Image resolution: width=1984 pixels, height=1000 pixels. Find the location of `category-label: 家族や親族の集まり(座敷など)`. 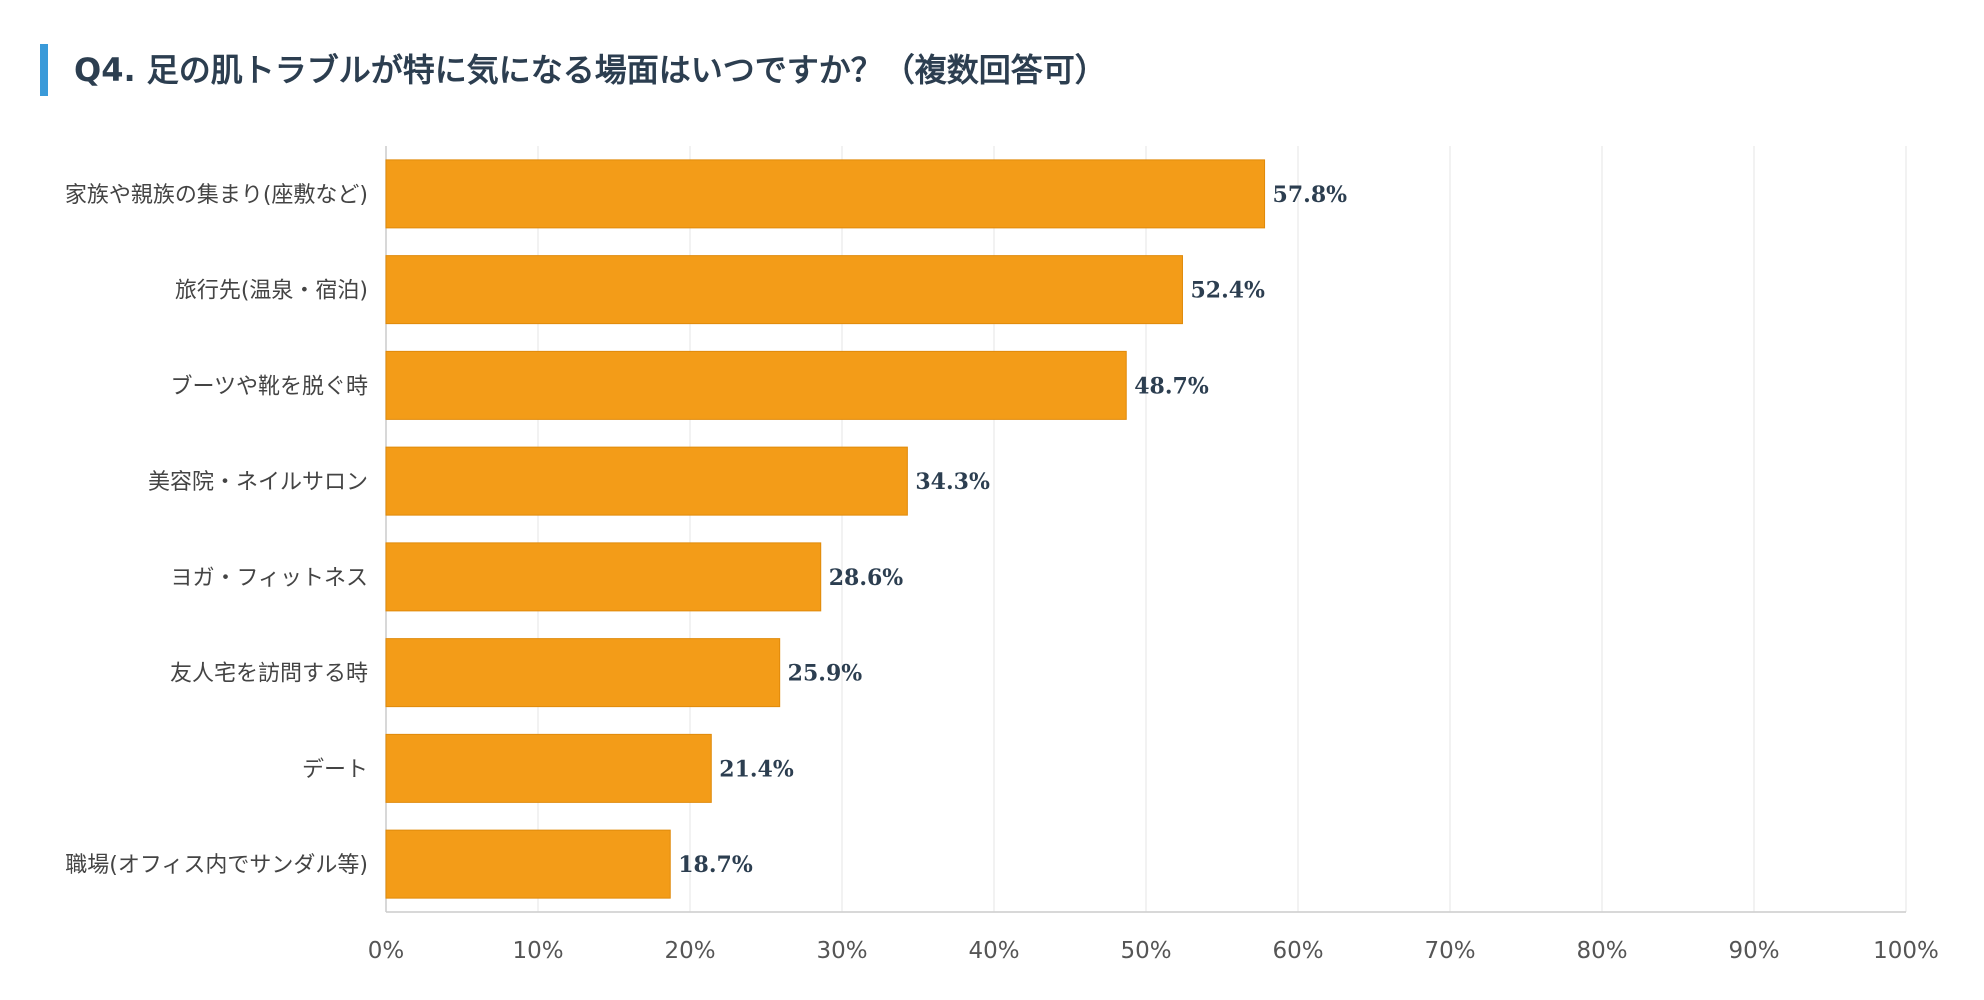

category-label: 家族や親族の集まり(座敷など) is located at coordinates (216, 195).